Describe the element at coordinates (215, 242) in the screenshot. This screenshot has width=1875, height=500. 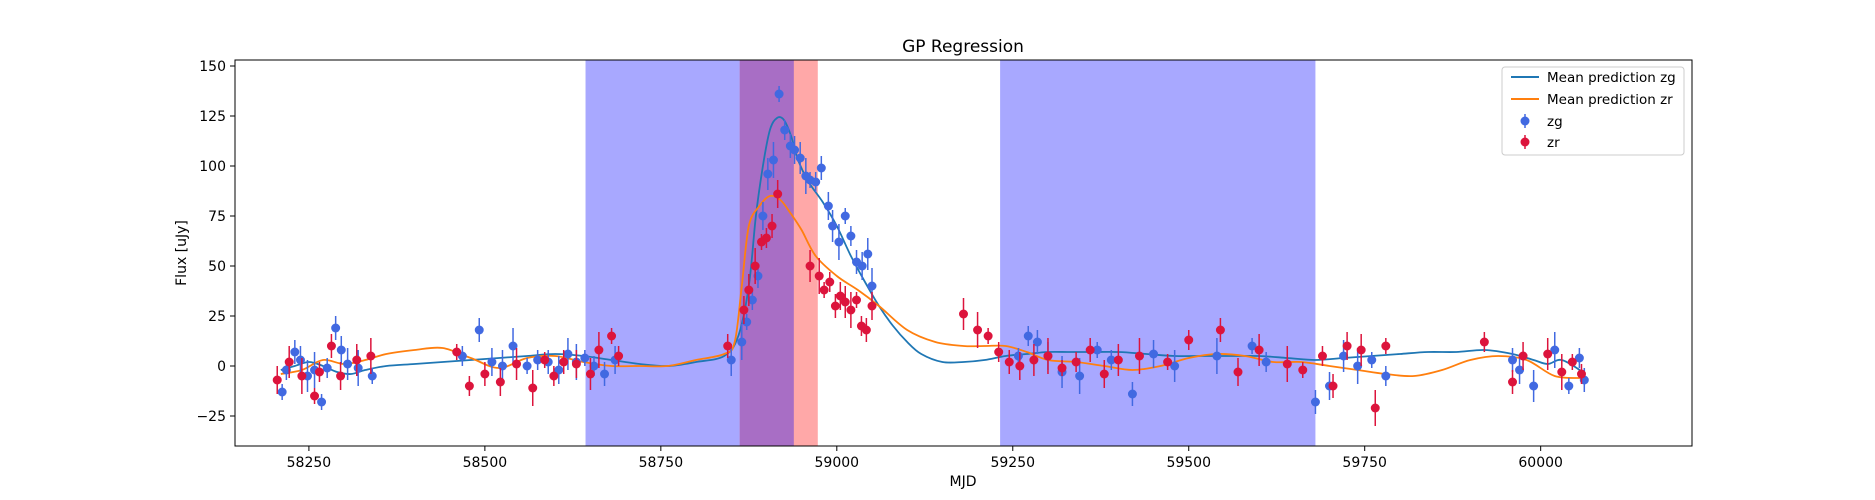
I see `y-axis-ticks: −25 0 25 50 75 100 125 150` at that location.